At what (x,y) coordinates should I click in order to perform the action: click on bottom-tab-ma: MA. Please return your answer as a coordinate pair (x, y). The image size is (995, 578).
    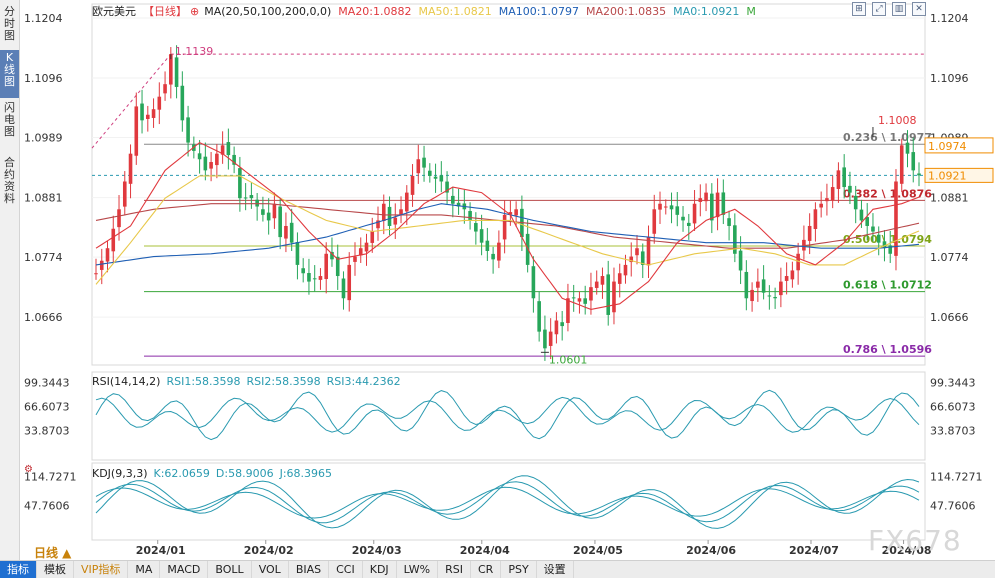
    Looking at the image, I should click on (144, 569).